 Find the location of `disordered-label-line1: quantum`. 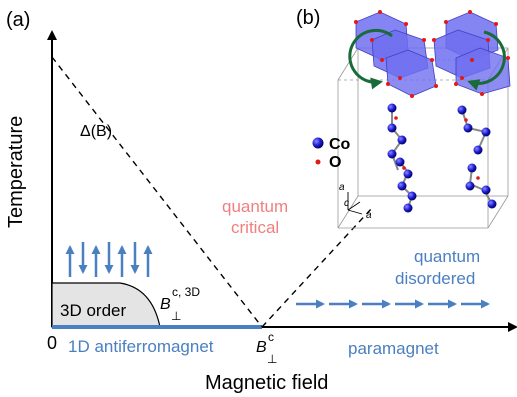

disordered-label-line1: quantum is located at coordinates (447, 256).